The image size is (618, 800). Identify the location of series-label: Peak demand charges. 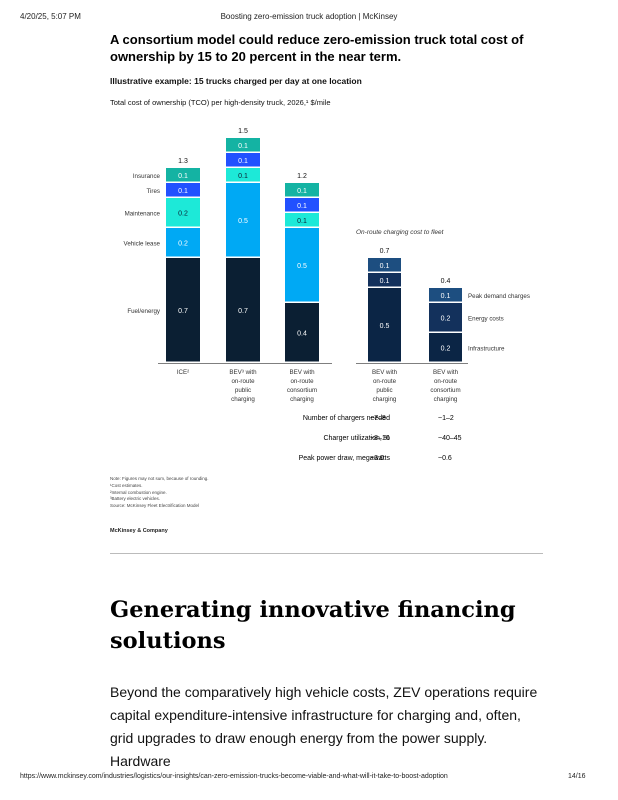
(499, 296).